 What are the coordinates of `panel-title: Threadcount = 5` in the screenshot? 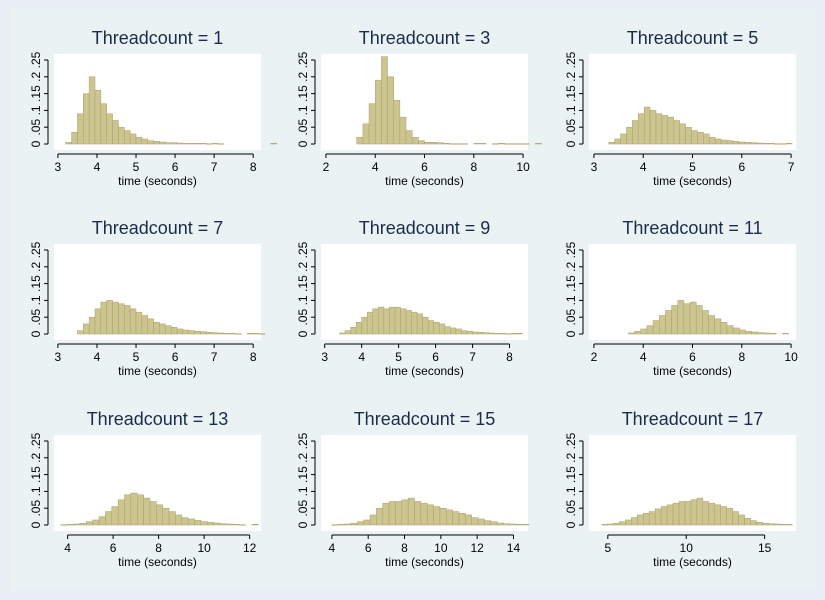 It's located at (693, 38).